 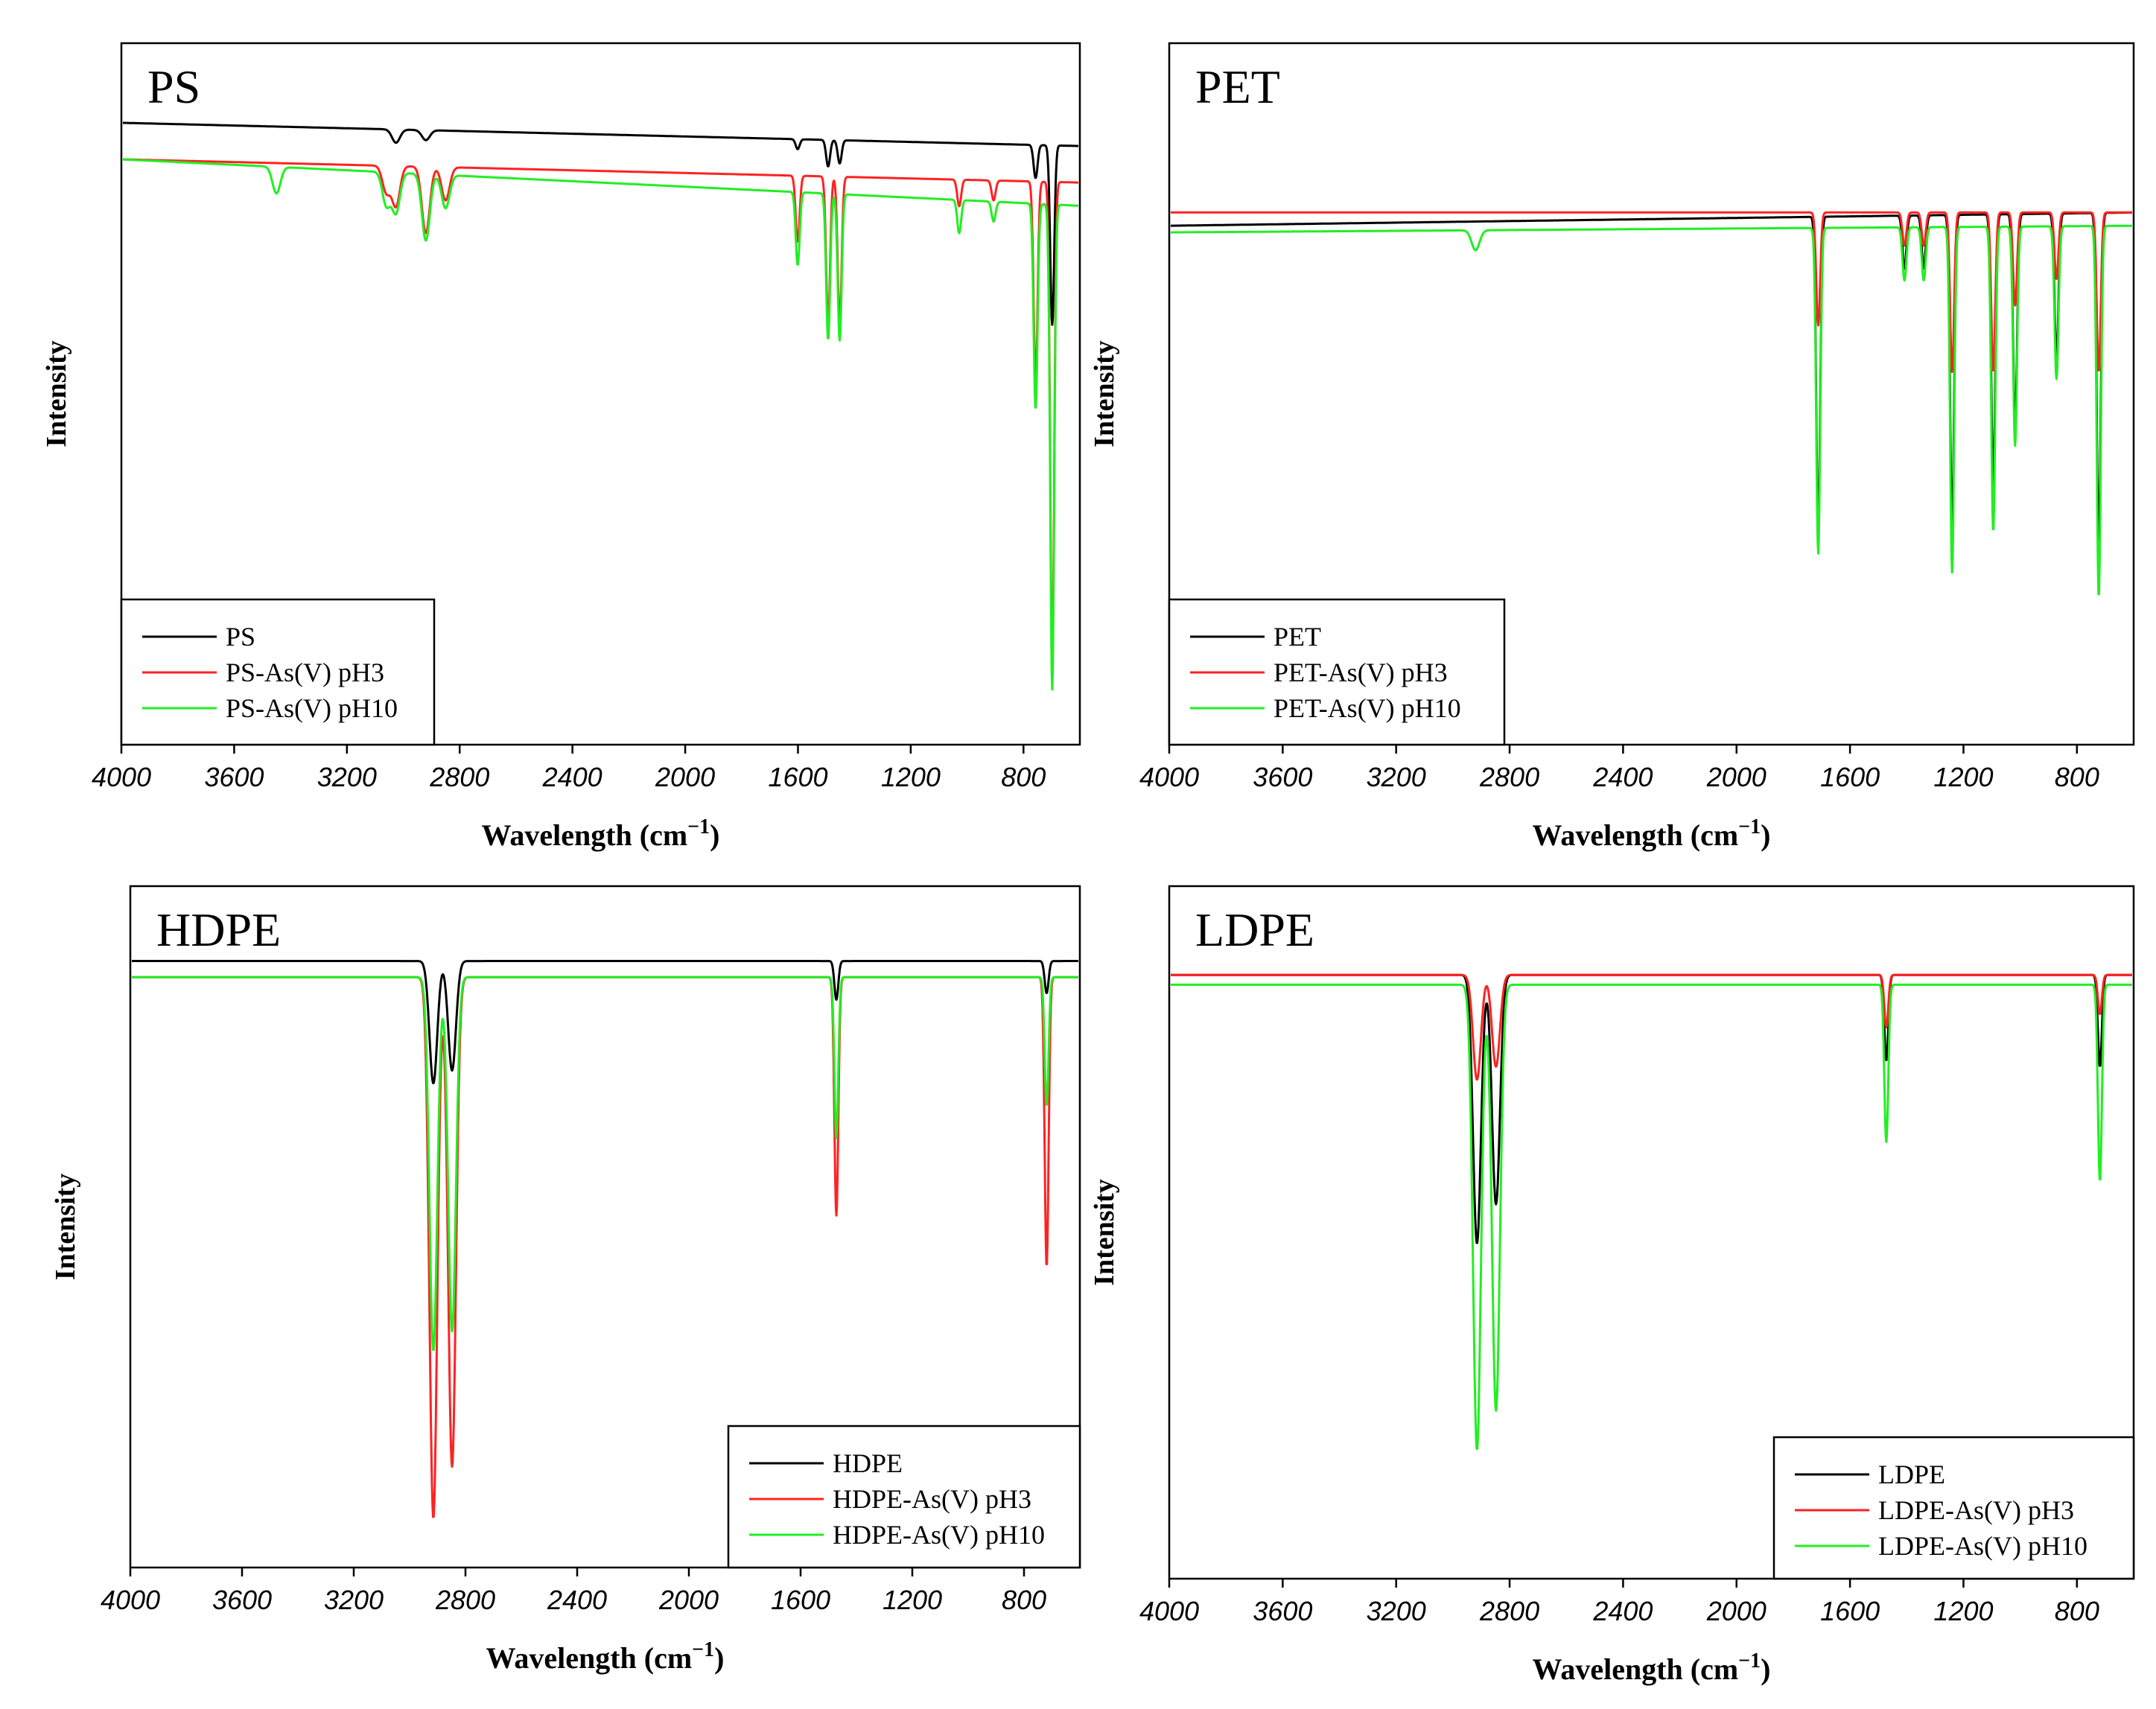 I want to click on panel-ps-legend-label-ps: PS, so click(x=241, y=637).